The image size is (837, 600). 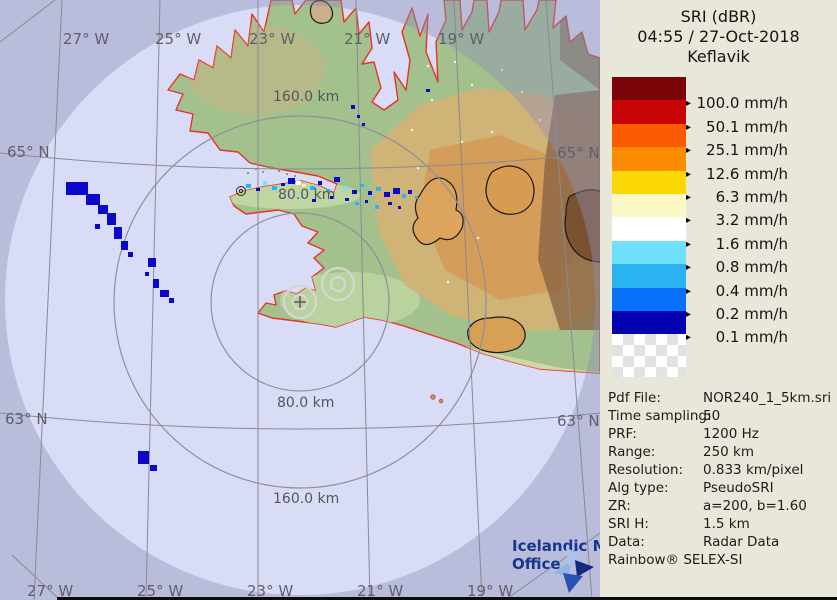 I want to click on glacier-drangajokull, so click(x=321, y=12).